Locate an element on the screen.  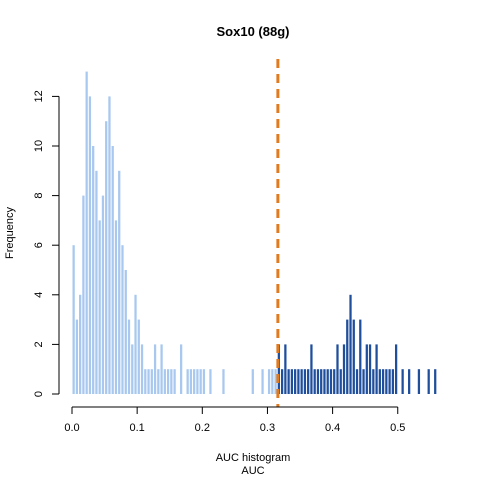
x-axis: 0.0 0.1 0.2 0.3 0.4 0.5 is located at coordinates (234, 420).